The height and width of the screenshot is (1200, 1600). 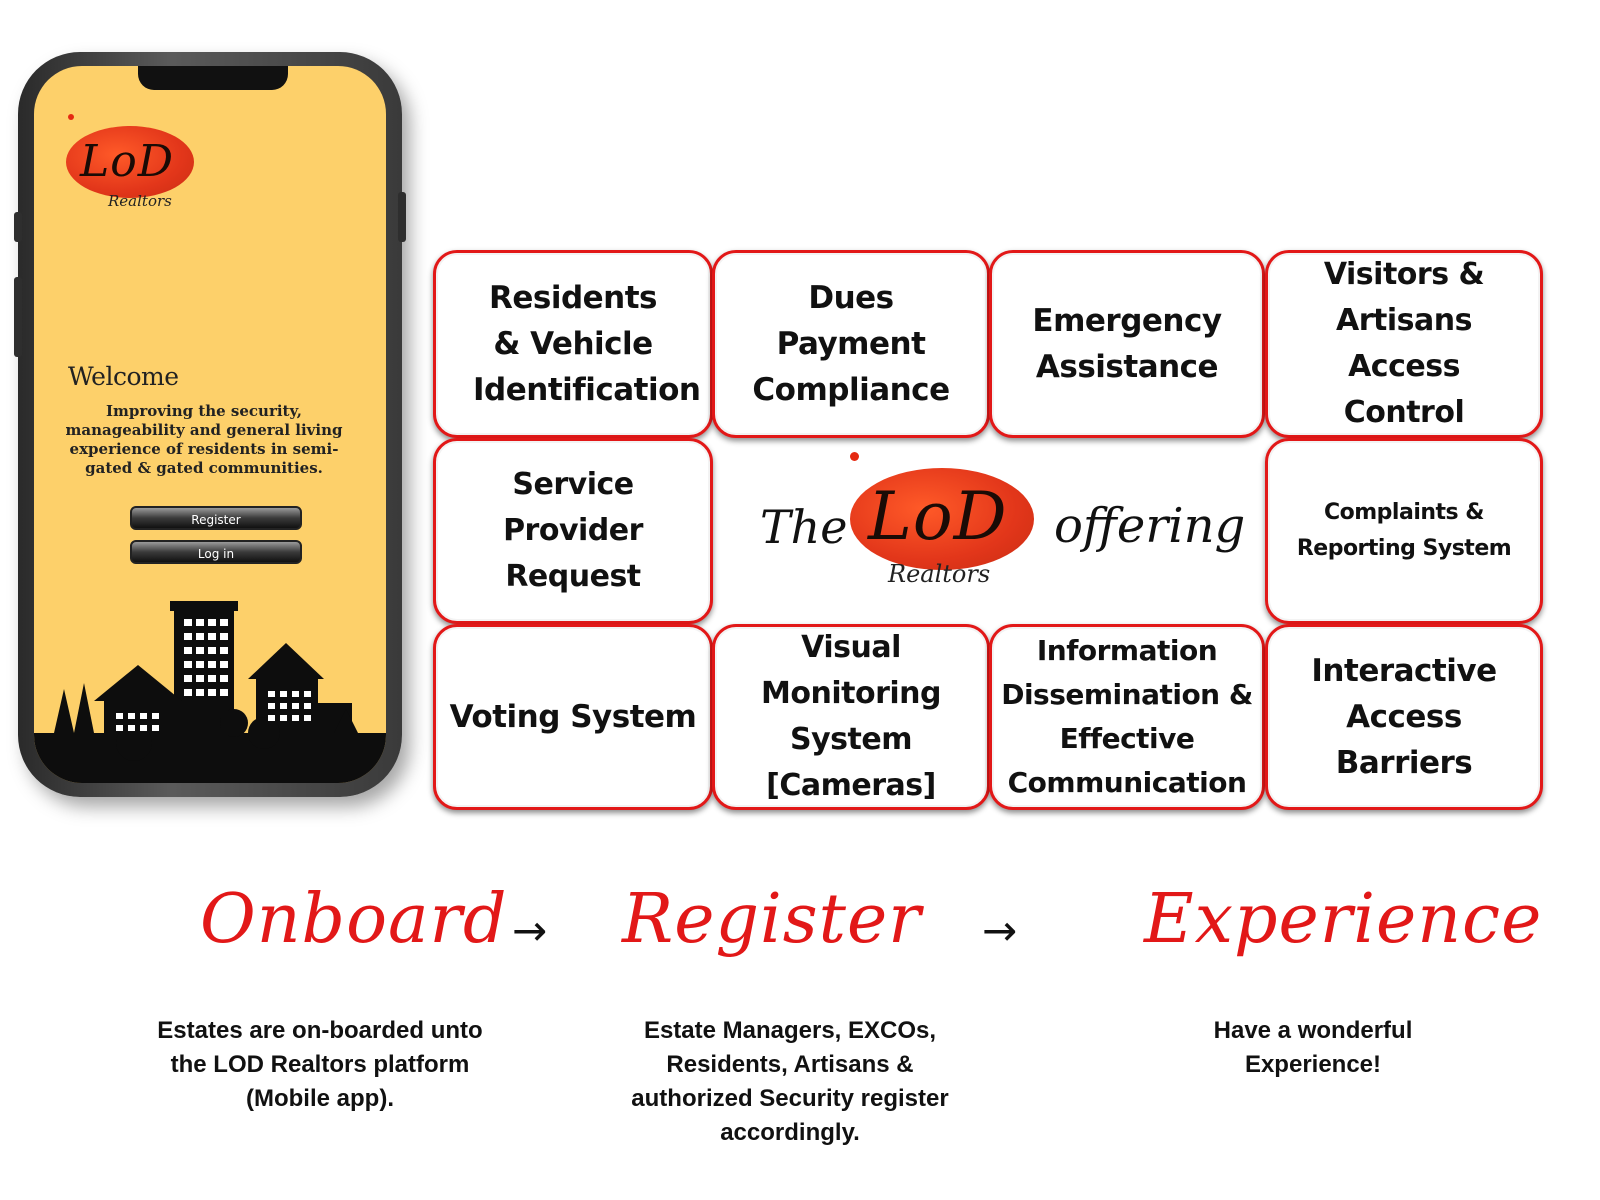 I want to click on offering-label: Service Provider Request, so click(x=573, y=530).